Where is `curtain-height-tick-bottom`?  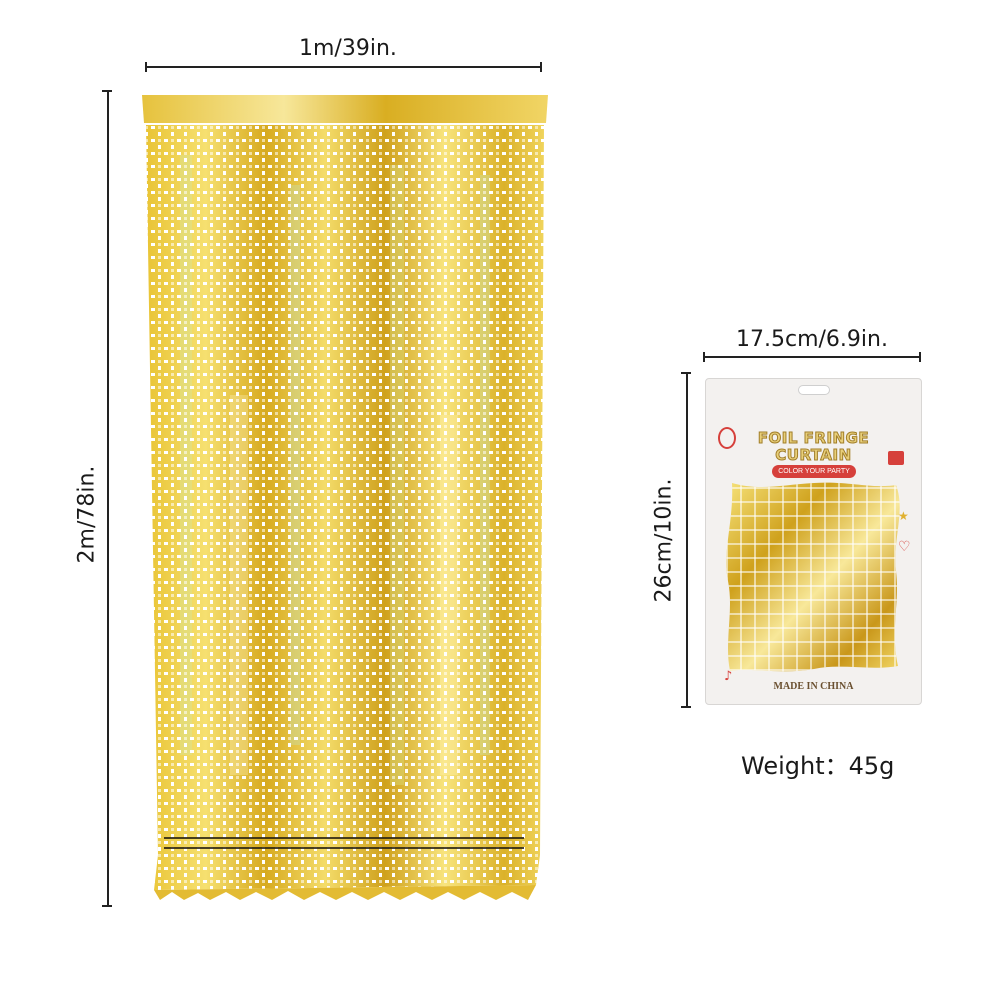 curtain-height-tick-bottom is located at coordinates (107, 906).